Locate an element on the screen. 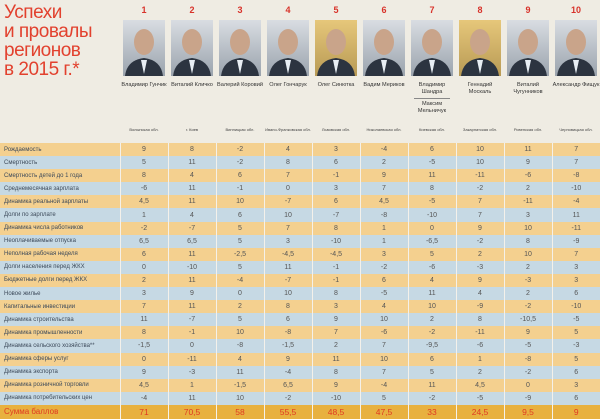 This screenshot has height=419, width=600. row-label: Новое жилье is located at coordinates (60, 294).